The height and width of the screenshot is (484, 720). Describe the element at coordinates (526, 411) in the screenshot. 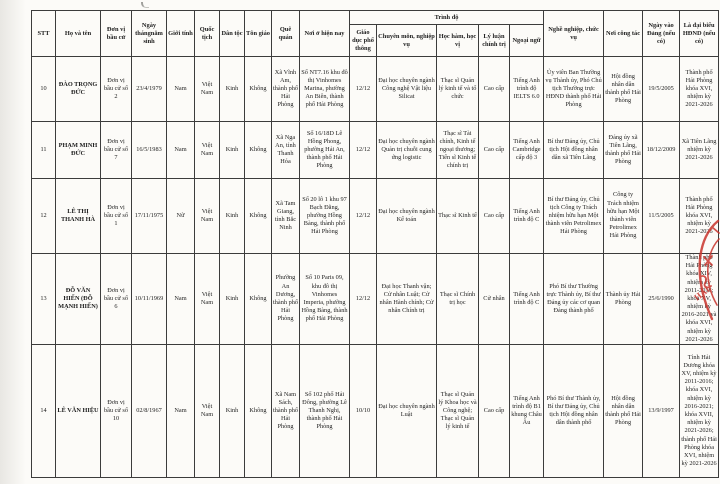

I see `cell-ngoai-ngu: Tiếng Anh trình độ B1 khung Châu Âu` at that location.